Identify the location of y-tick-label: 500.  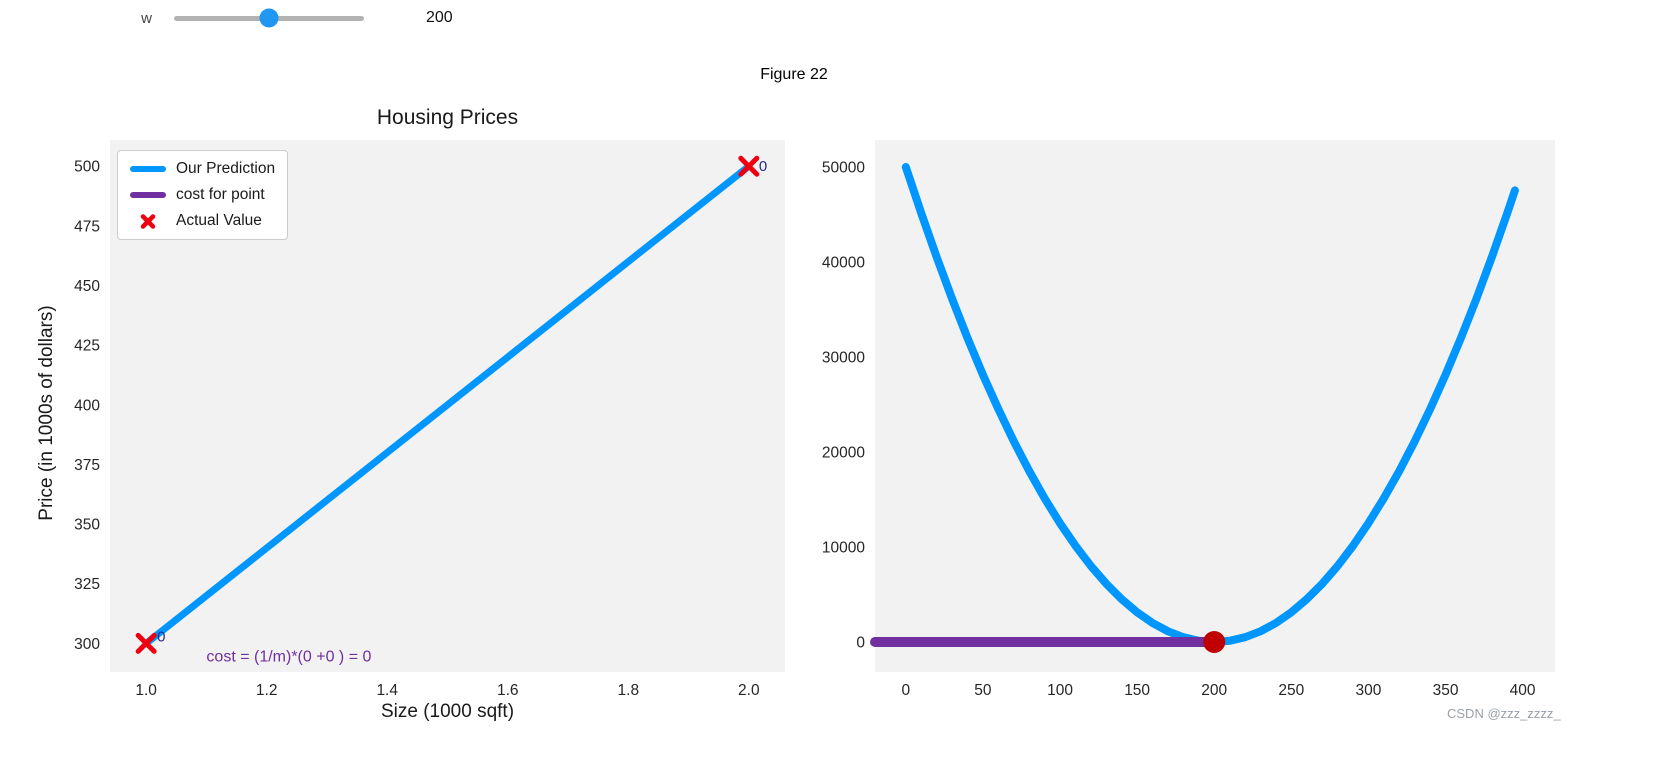
(87, 167).